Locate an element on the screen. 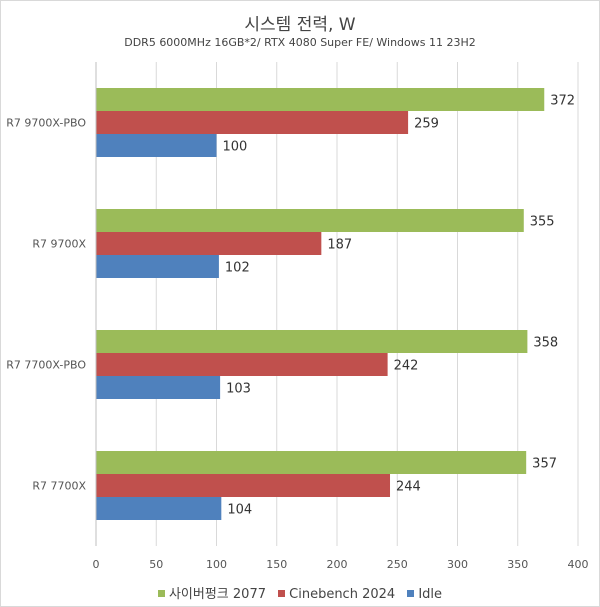 Image resolution: width=600 pixels, height=607 pixels. data-label-s0-c3: 357 is located at coordinates (544, 464).